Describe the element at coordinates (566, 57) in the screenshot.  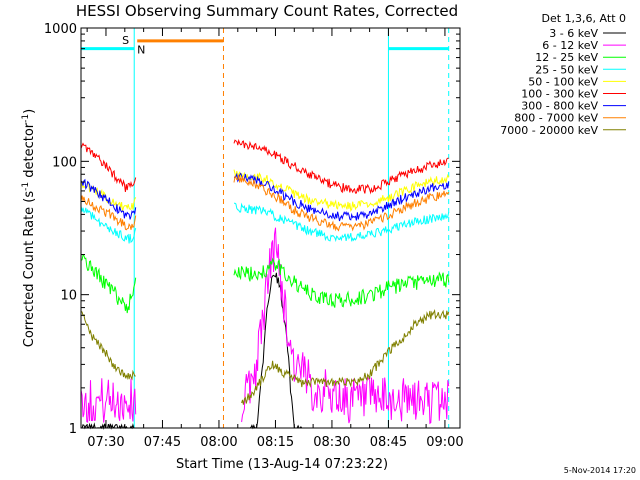
I see `legend-entry-label: 12 - 25 keV` at that location.